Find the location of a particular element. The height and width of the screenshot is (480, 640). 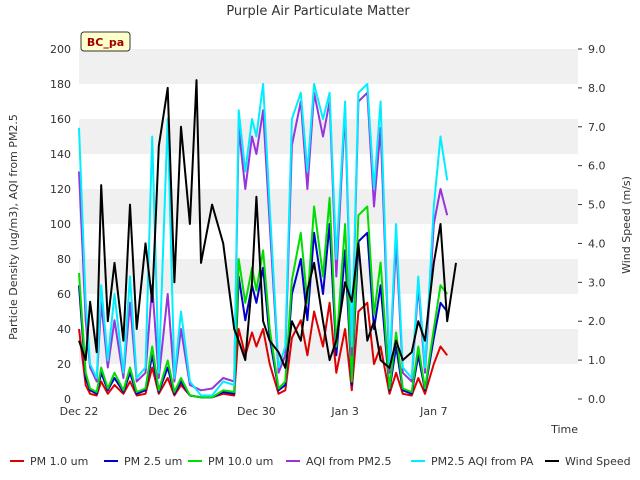

x-axis-label: Time is located at coordinates (564, 429).